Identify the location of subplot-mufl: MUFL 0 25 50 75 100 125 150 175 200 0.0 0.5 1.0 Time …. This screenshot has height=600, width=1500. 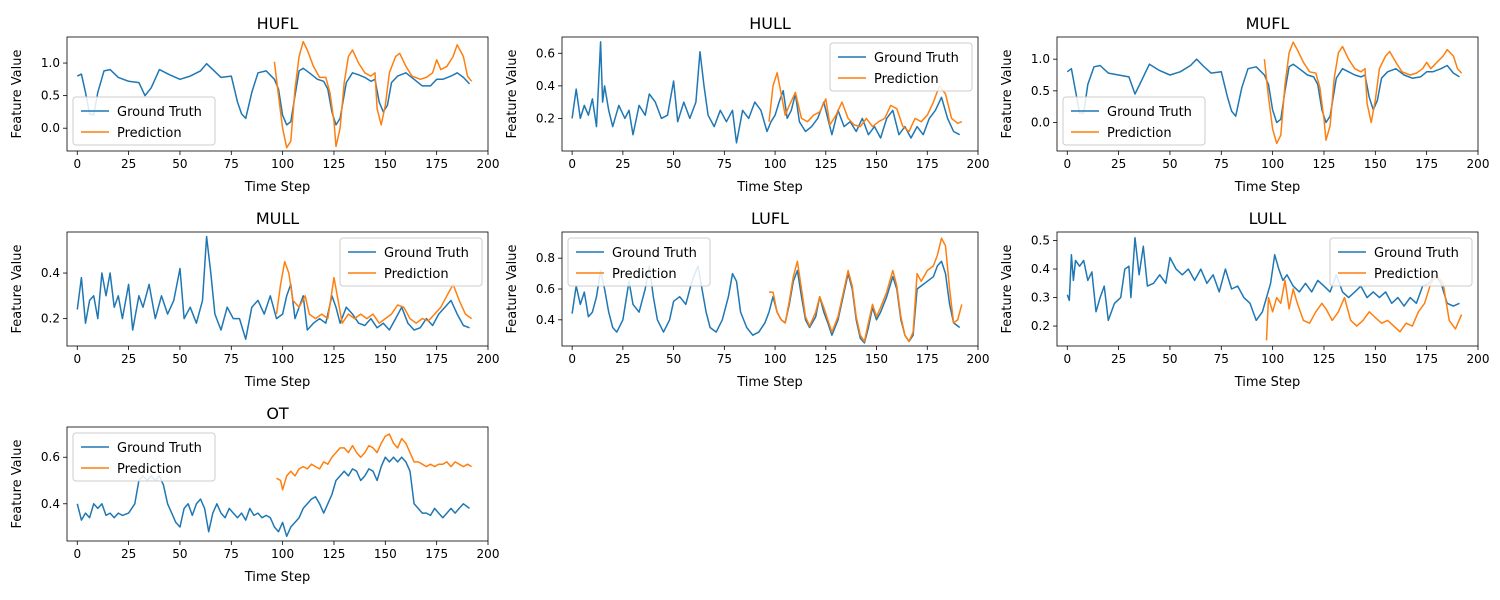
(1244, 104).